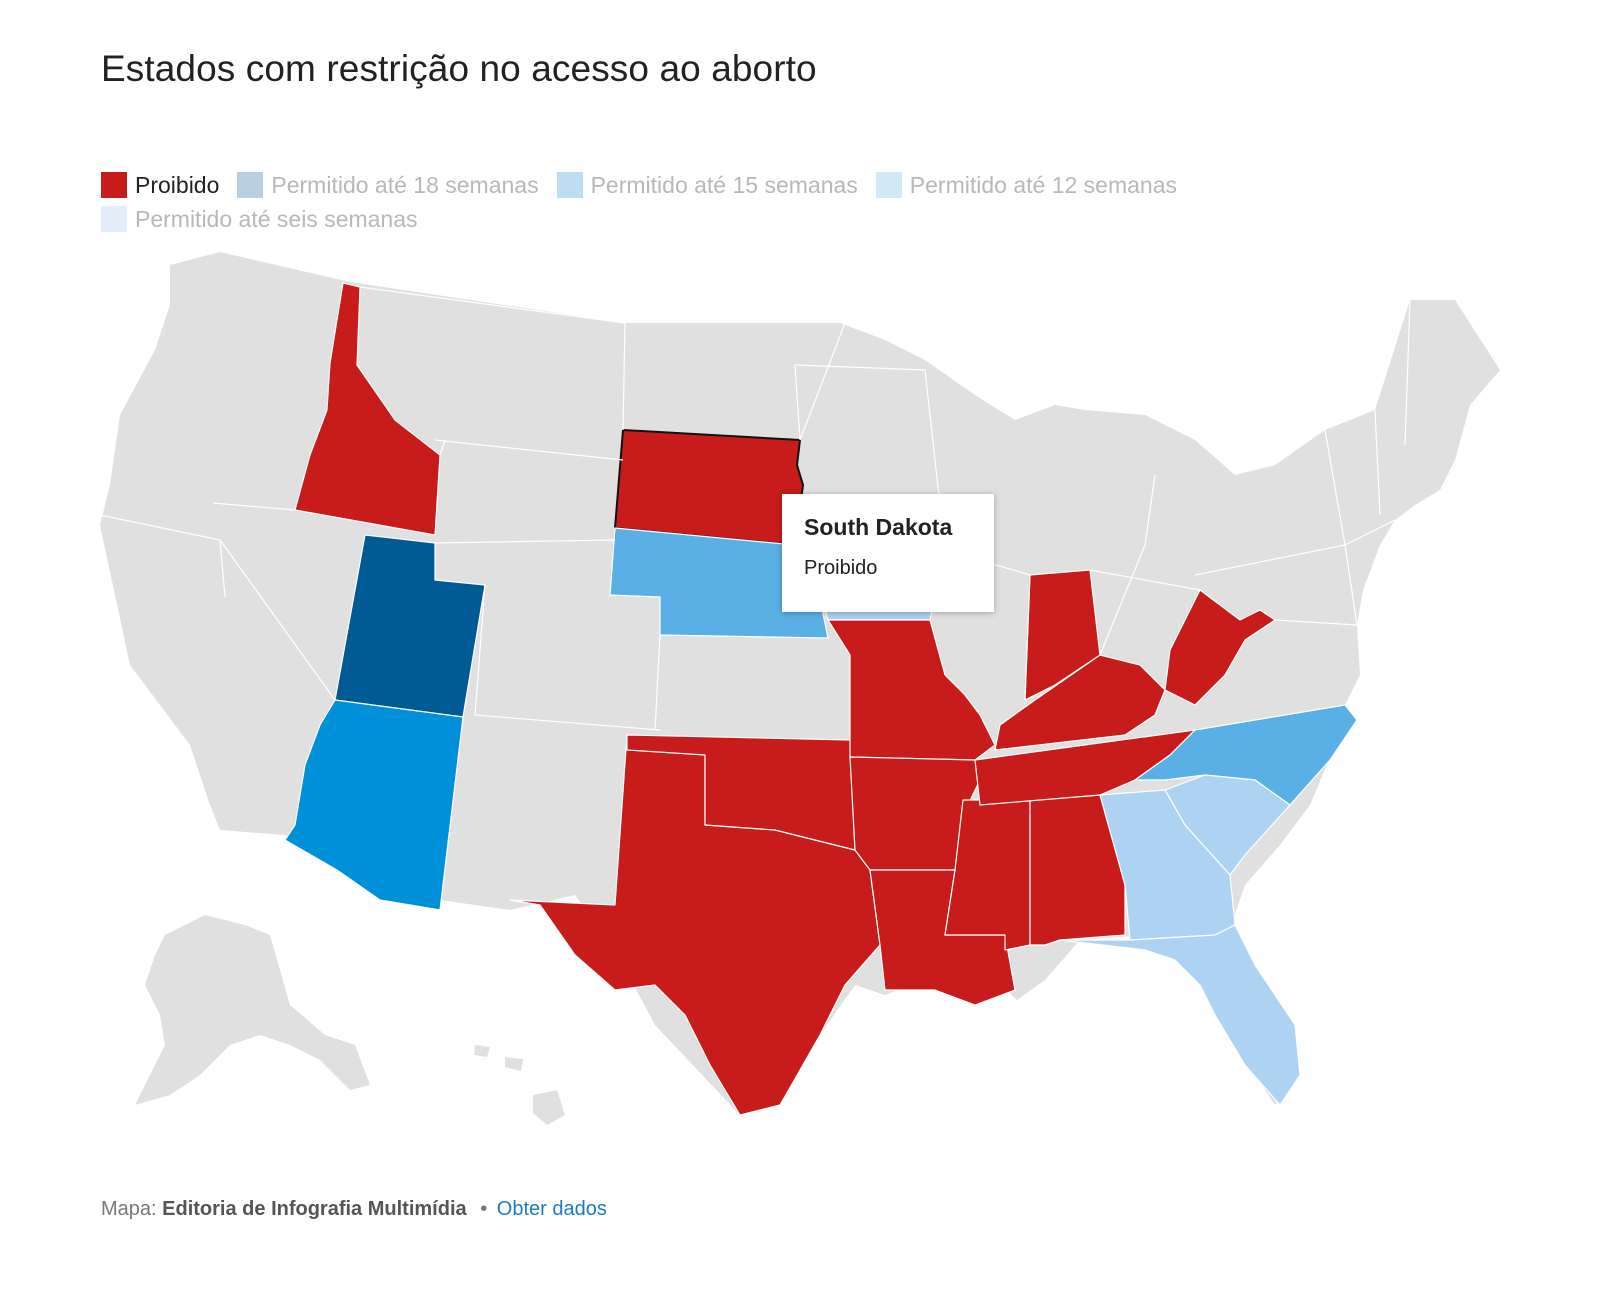 The height and width of the screenshot is (1298, 1600). Describe the element at coordinates (724, 185) in the screenshot. I see `legend-label: Permitido até 15 semanas` at that location.